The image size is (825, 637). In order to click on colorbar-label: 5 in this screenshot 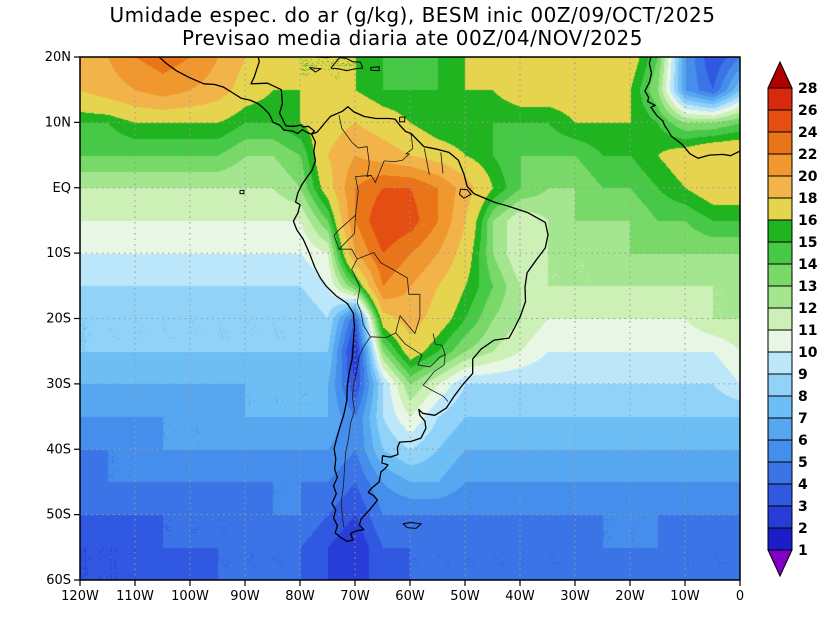, I will do `click(803, 463)`.